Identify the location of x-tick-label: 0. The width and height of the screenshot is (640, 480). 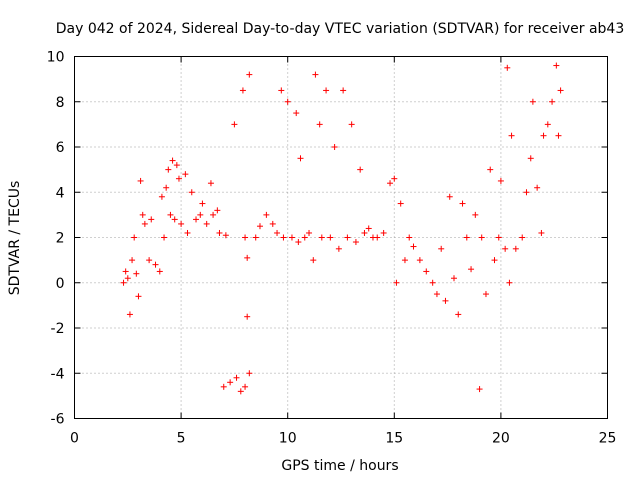
(74, 439).